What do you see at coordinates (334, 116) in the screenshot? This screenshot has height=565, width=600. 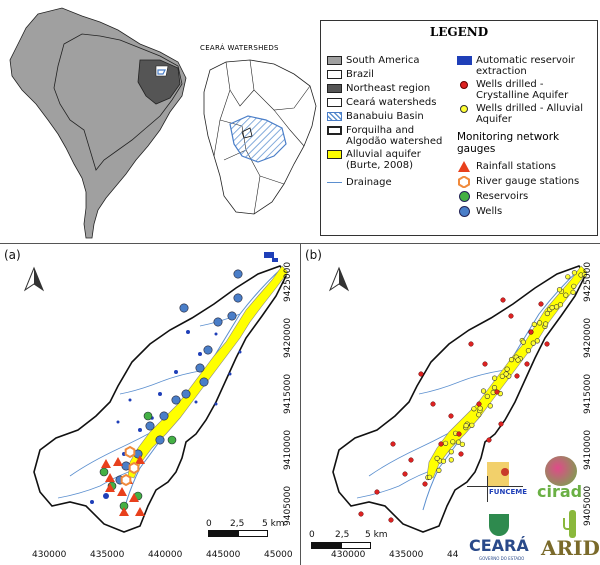 I see `swatch-banabuiu` at bounding box center [334, 116].